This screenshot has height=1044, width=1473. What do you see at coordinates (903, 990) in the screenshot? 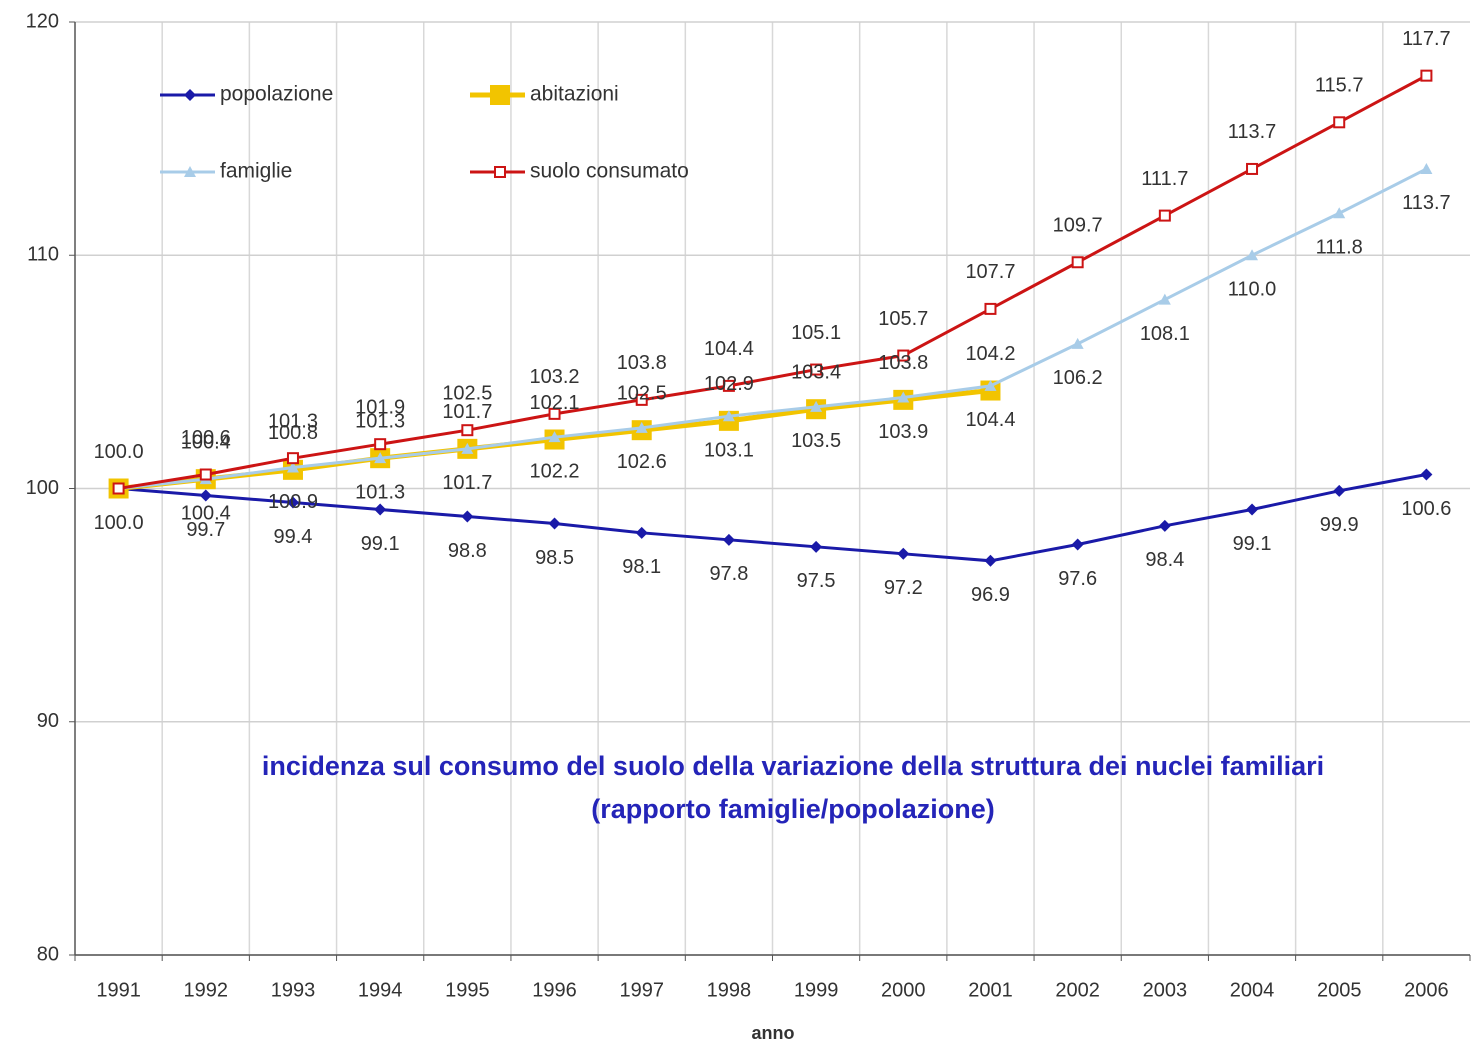
I see `x-tick-label: 2000` at bounding box center [903, 990].